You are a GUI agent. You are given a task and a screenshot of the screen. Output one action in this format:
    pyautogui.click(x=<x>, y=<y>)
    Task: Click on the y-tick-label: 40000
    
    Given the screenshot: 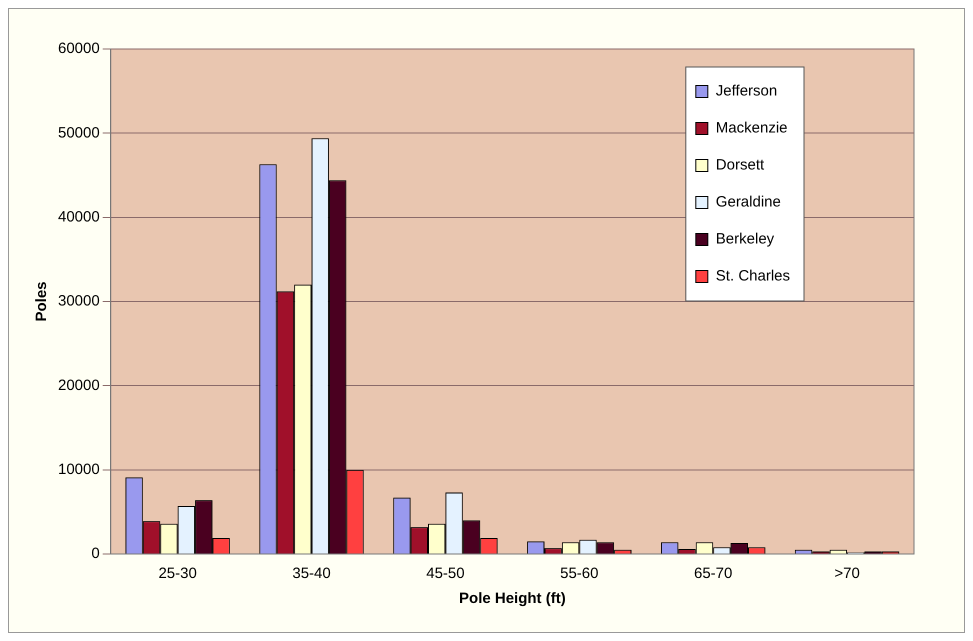 What is the action you would take?
    pyautogui.click(x=79, y=217)
    